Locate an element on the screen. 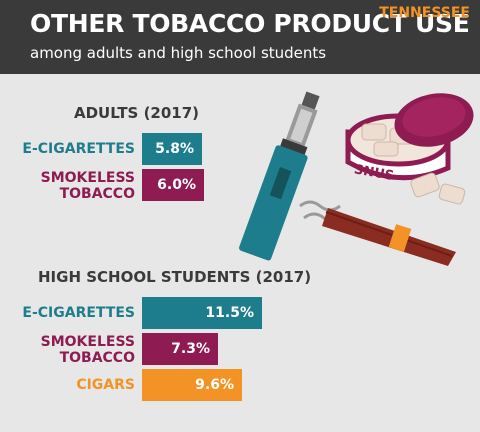 This screenshot has width=480, height=432. bar-hs-cigars: 9.6% is located at coordinates (192, 385).